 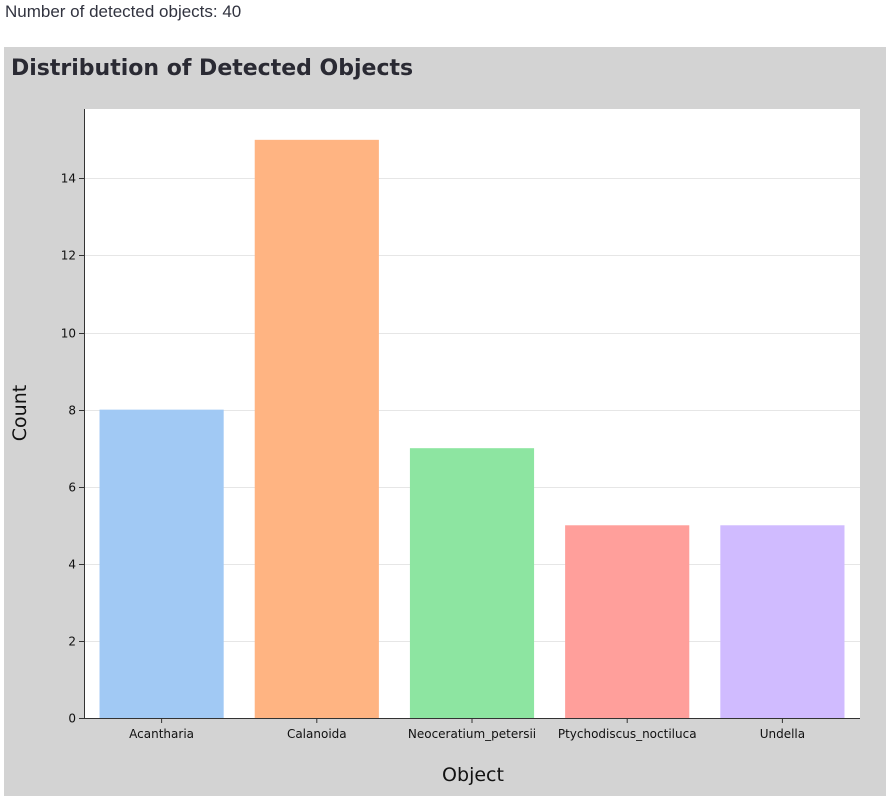 I want to click on y-tick-label: 2, so click(x=72, y=642).